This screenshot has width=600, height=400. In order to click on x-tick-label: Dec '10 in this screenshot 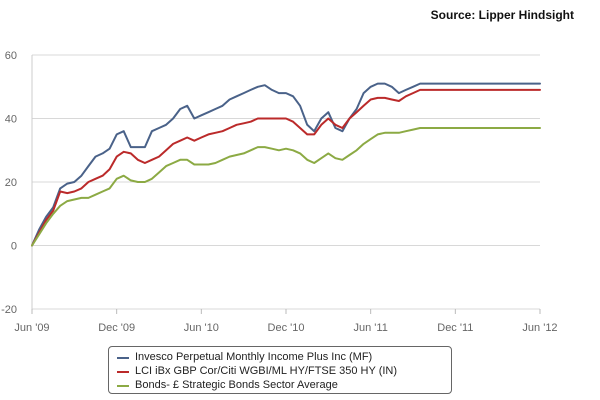, I will do `click(286, 328)`.